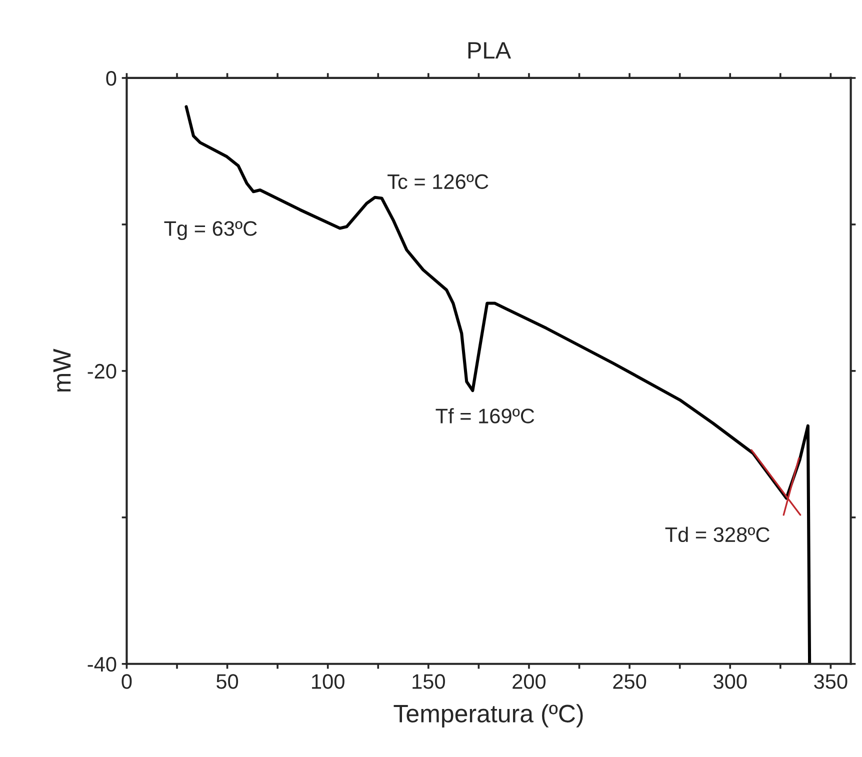  I want to click on x-tick-label: 300, so click(730, 681).